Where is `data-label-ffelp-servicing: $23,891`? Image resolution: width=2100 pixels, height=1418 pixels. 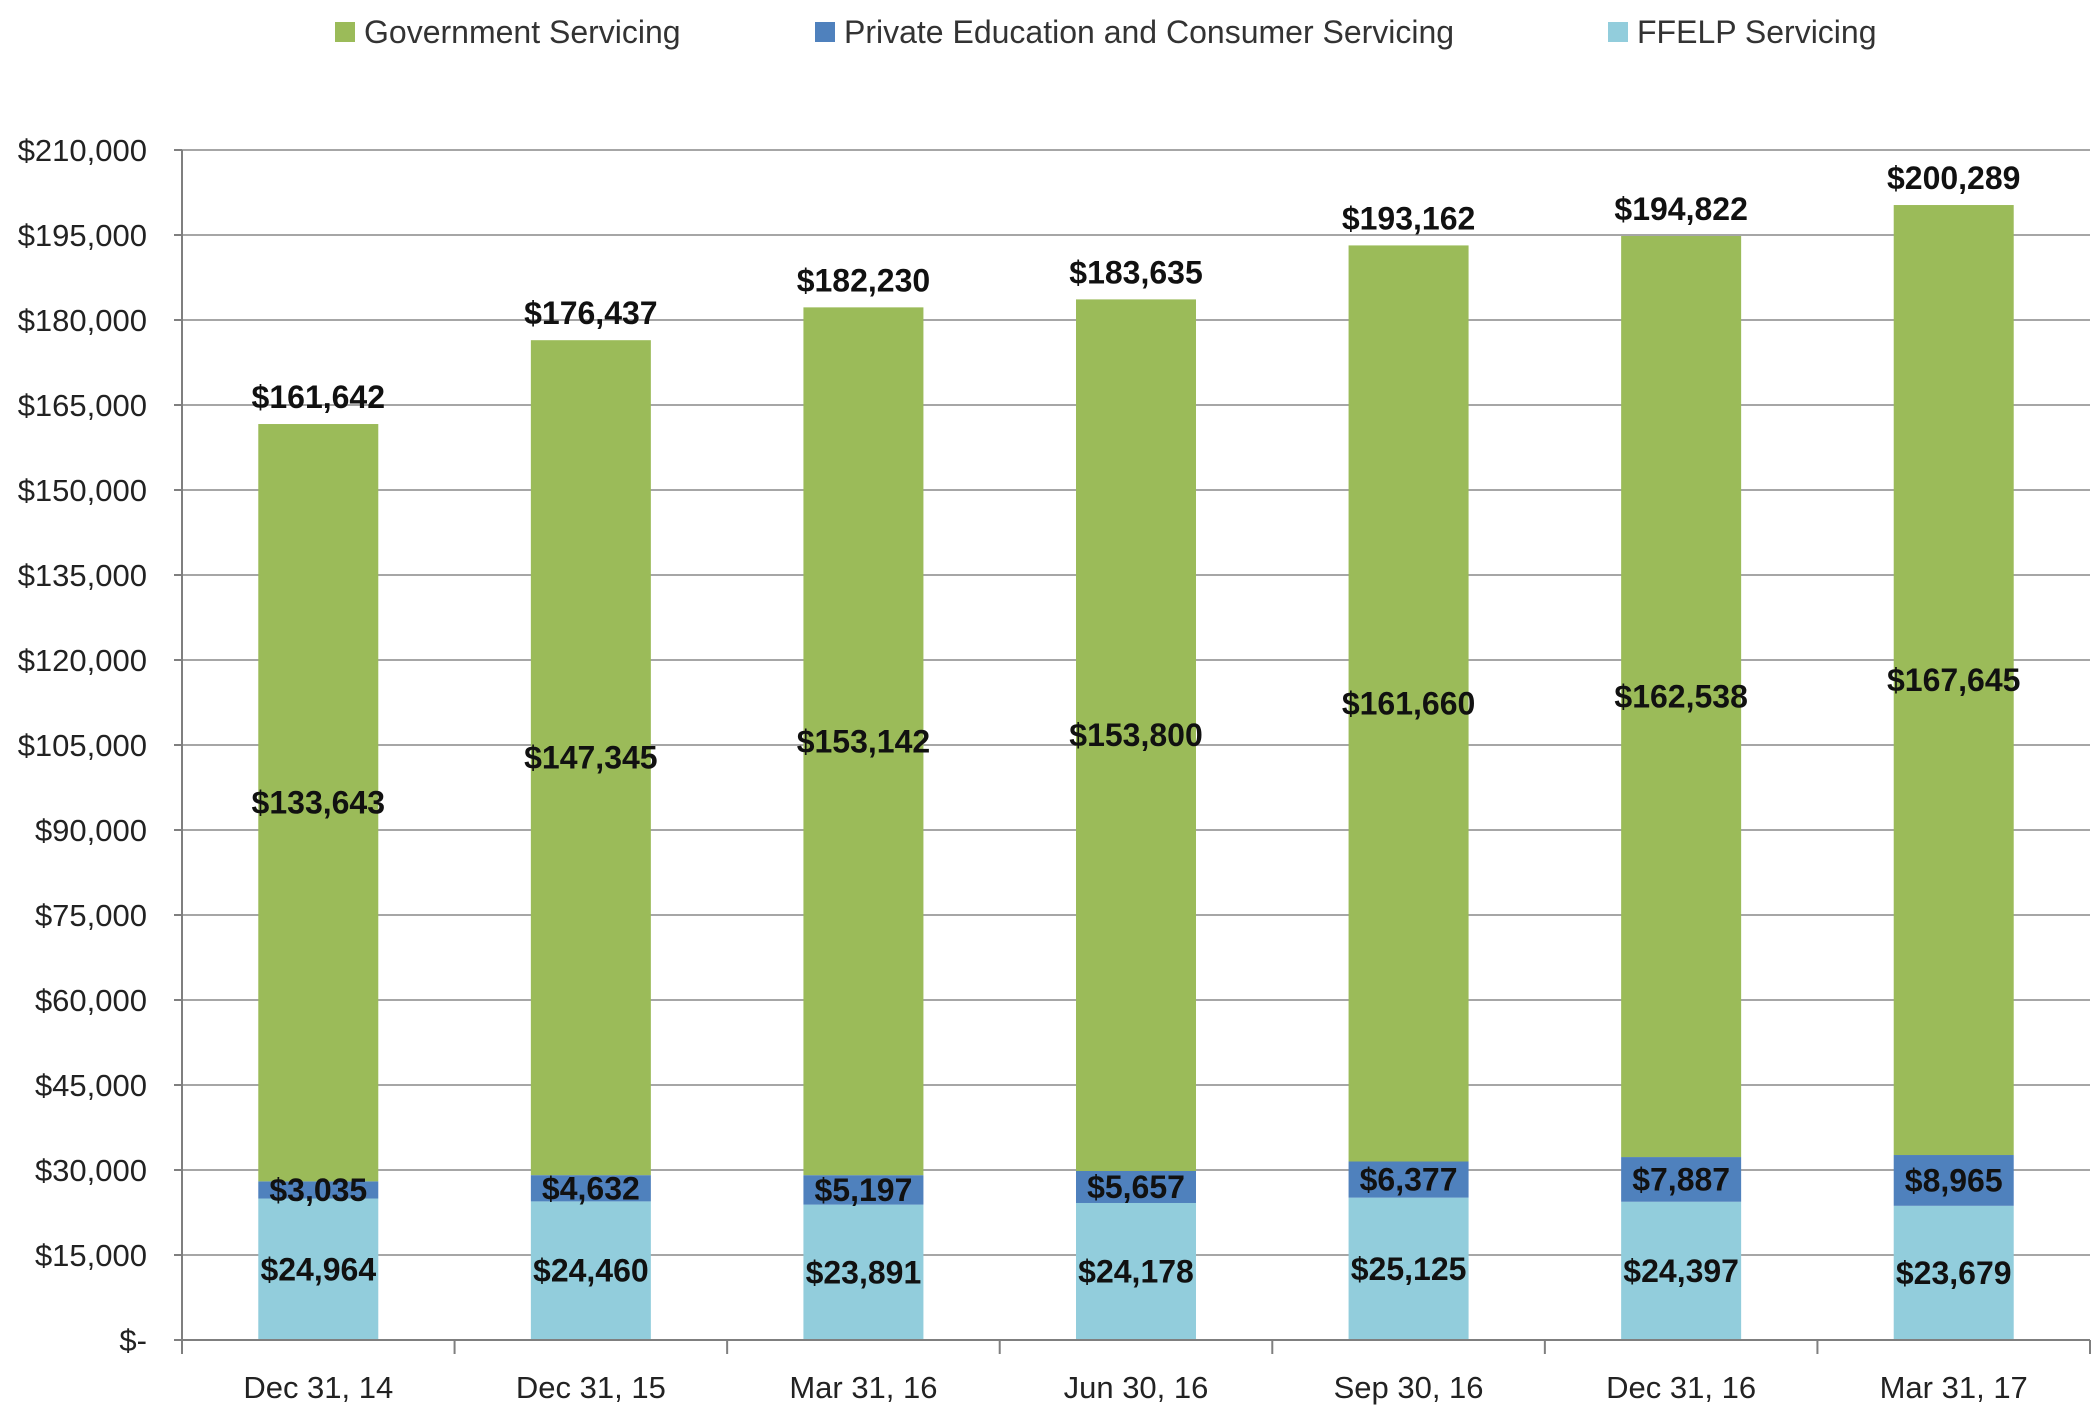
data-label-ffelp-servicing: $23,891 is located at coordinates (864, 1272).